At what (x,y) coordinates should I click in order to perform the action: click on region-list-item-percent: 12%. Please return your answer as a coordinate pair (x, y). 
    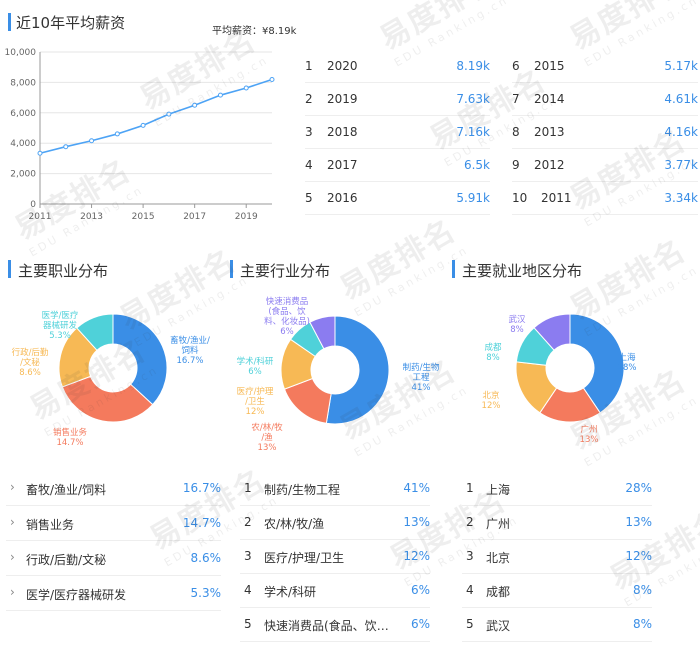
    Looking at the image, I should click on (638, 556).